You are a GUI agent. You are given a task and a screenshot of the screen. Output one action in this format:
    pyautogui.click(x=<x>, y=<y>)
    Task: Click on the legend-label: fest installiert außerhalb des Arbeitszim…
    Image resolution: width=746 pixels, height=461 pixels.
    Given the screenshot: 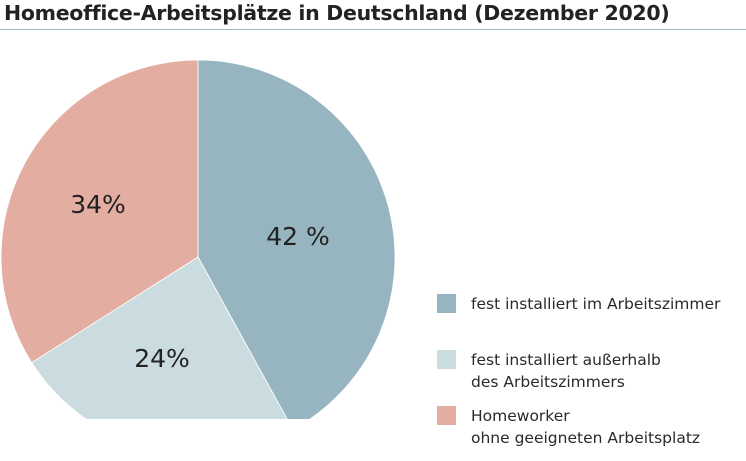 What is the action you would take?
    pyautogui.click(x=566, y=371)
    